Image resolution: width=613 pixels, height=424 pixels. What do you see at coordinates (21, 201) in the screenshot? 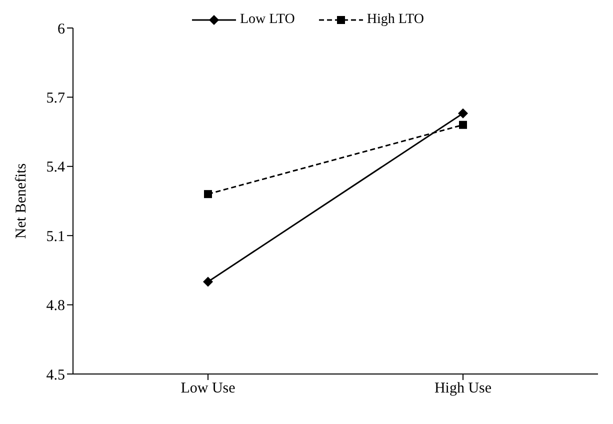
I see `y-axis-title: Net Benefits` at bounding box center [21, 201].